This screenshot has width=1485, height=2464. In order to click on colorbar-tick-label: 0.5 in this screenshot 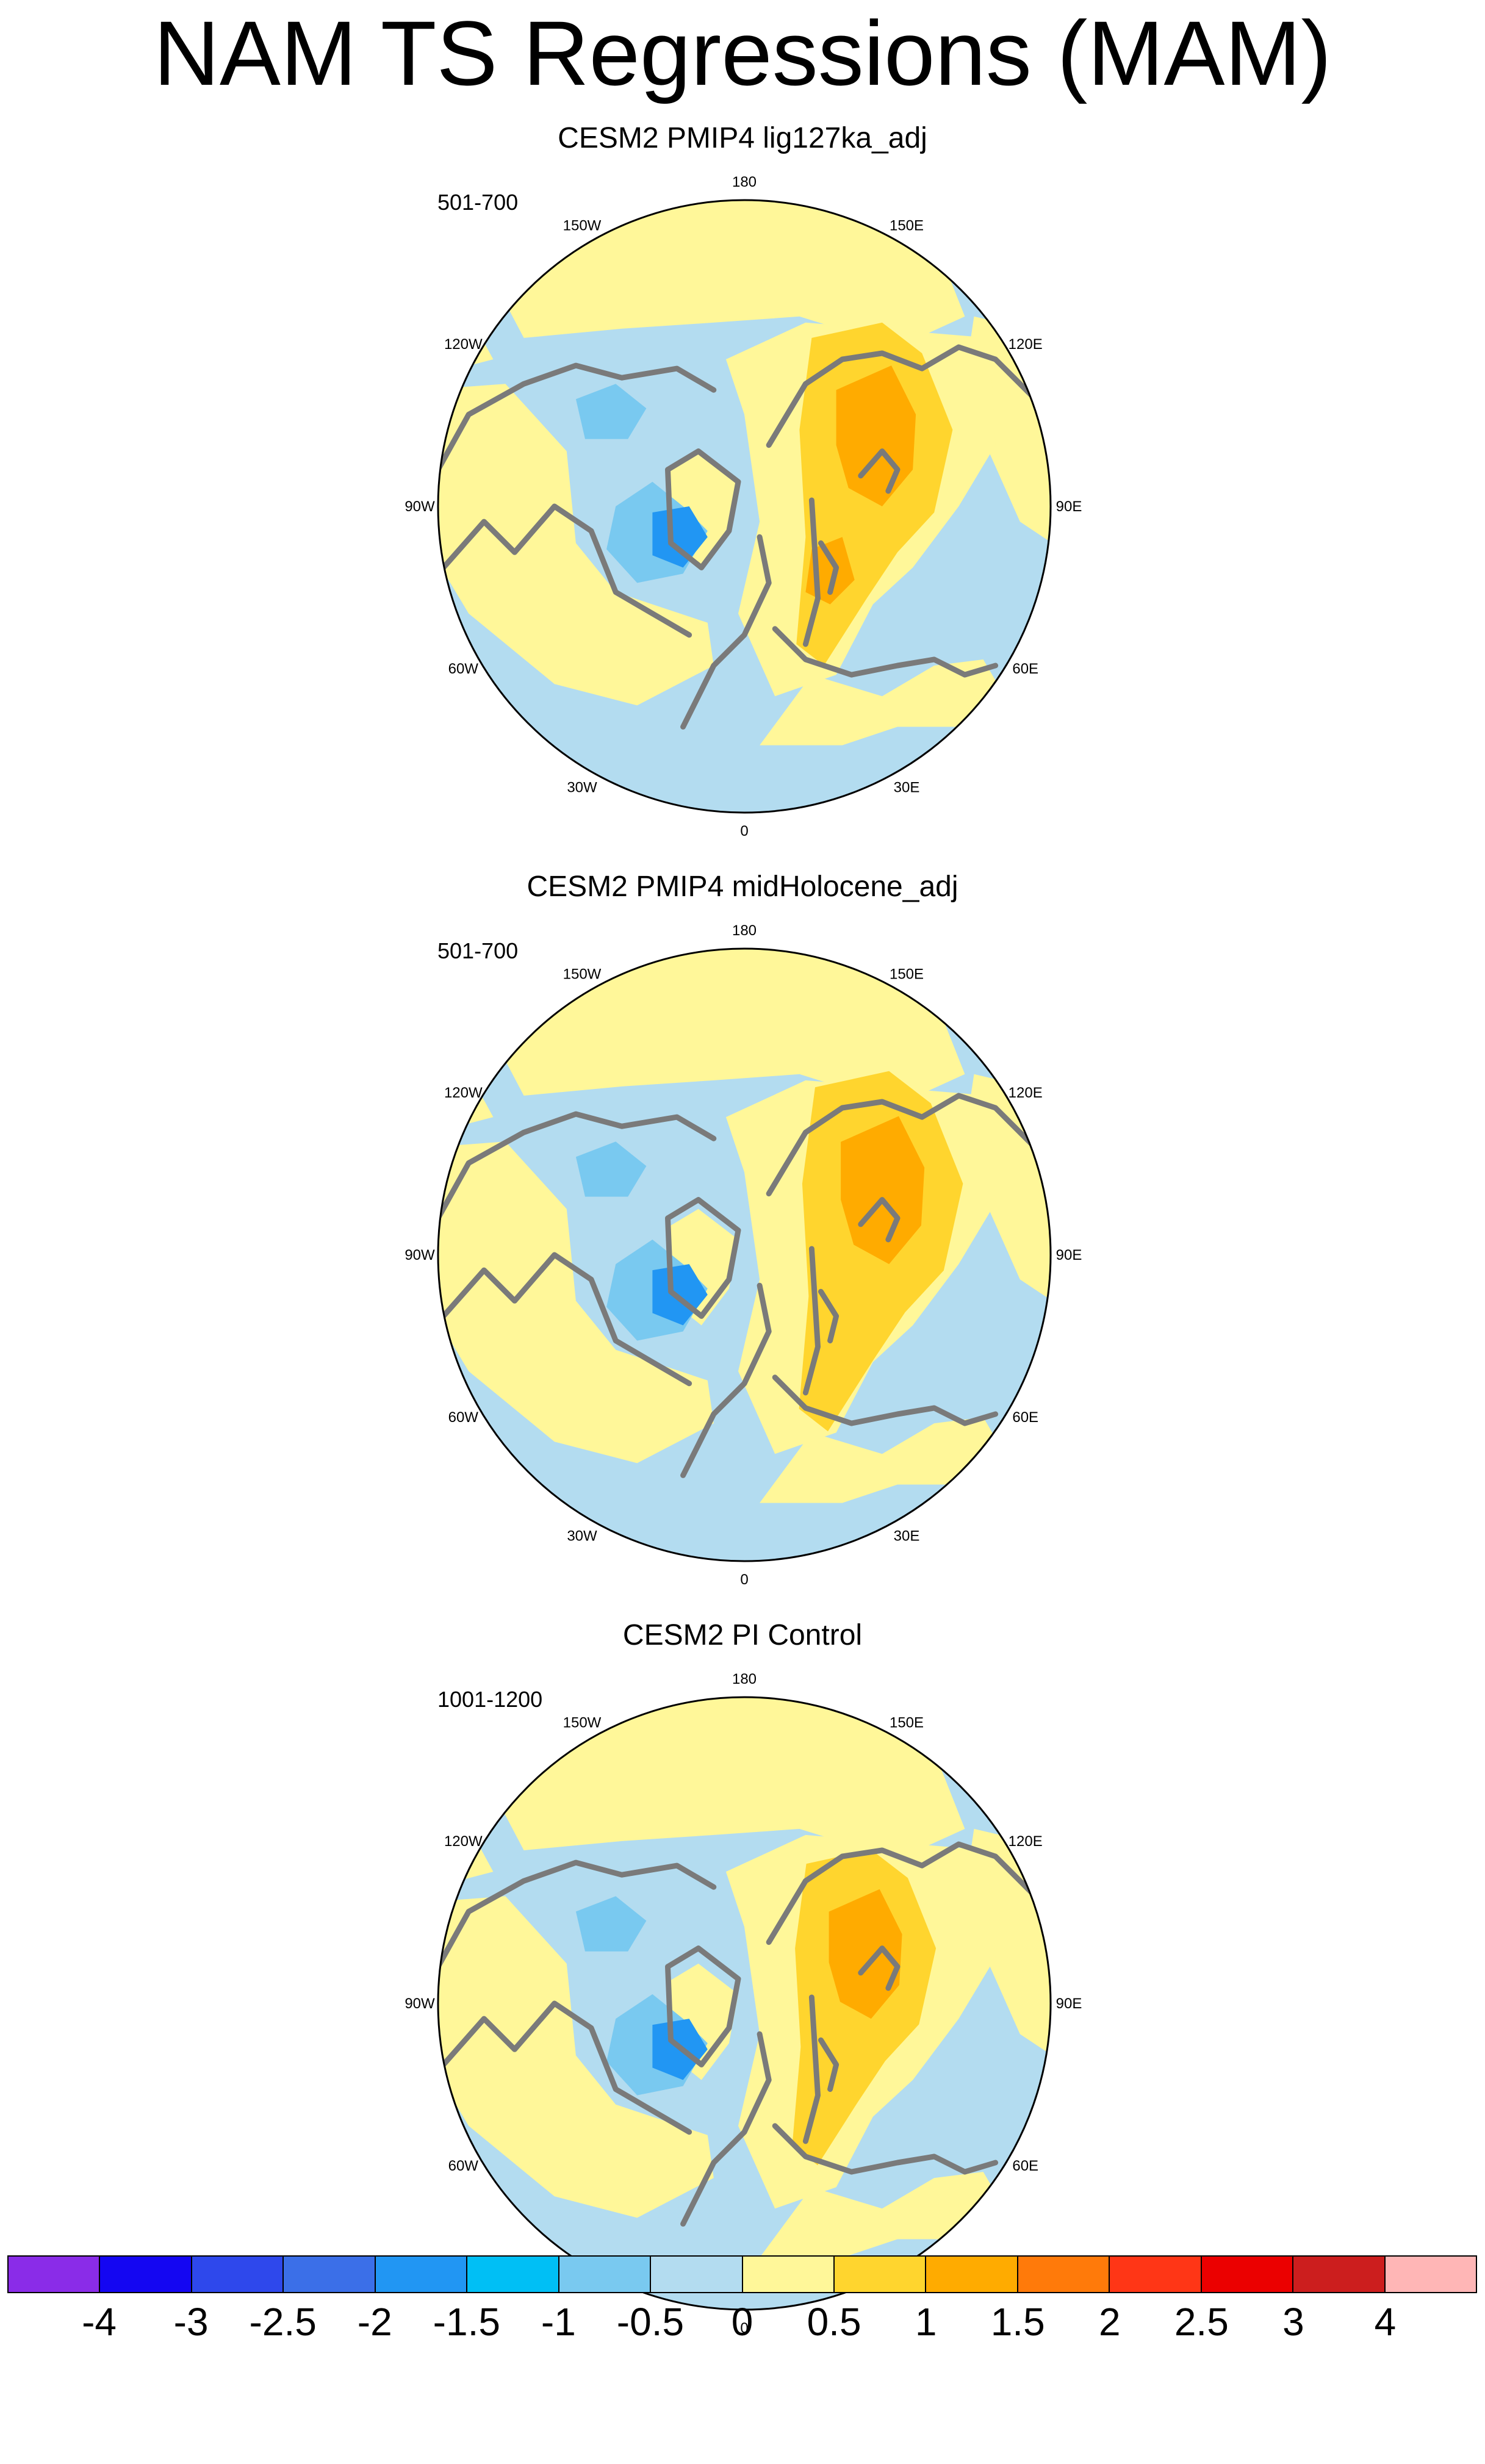, I will do `click(834, 2322)`.